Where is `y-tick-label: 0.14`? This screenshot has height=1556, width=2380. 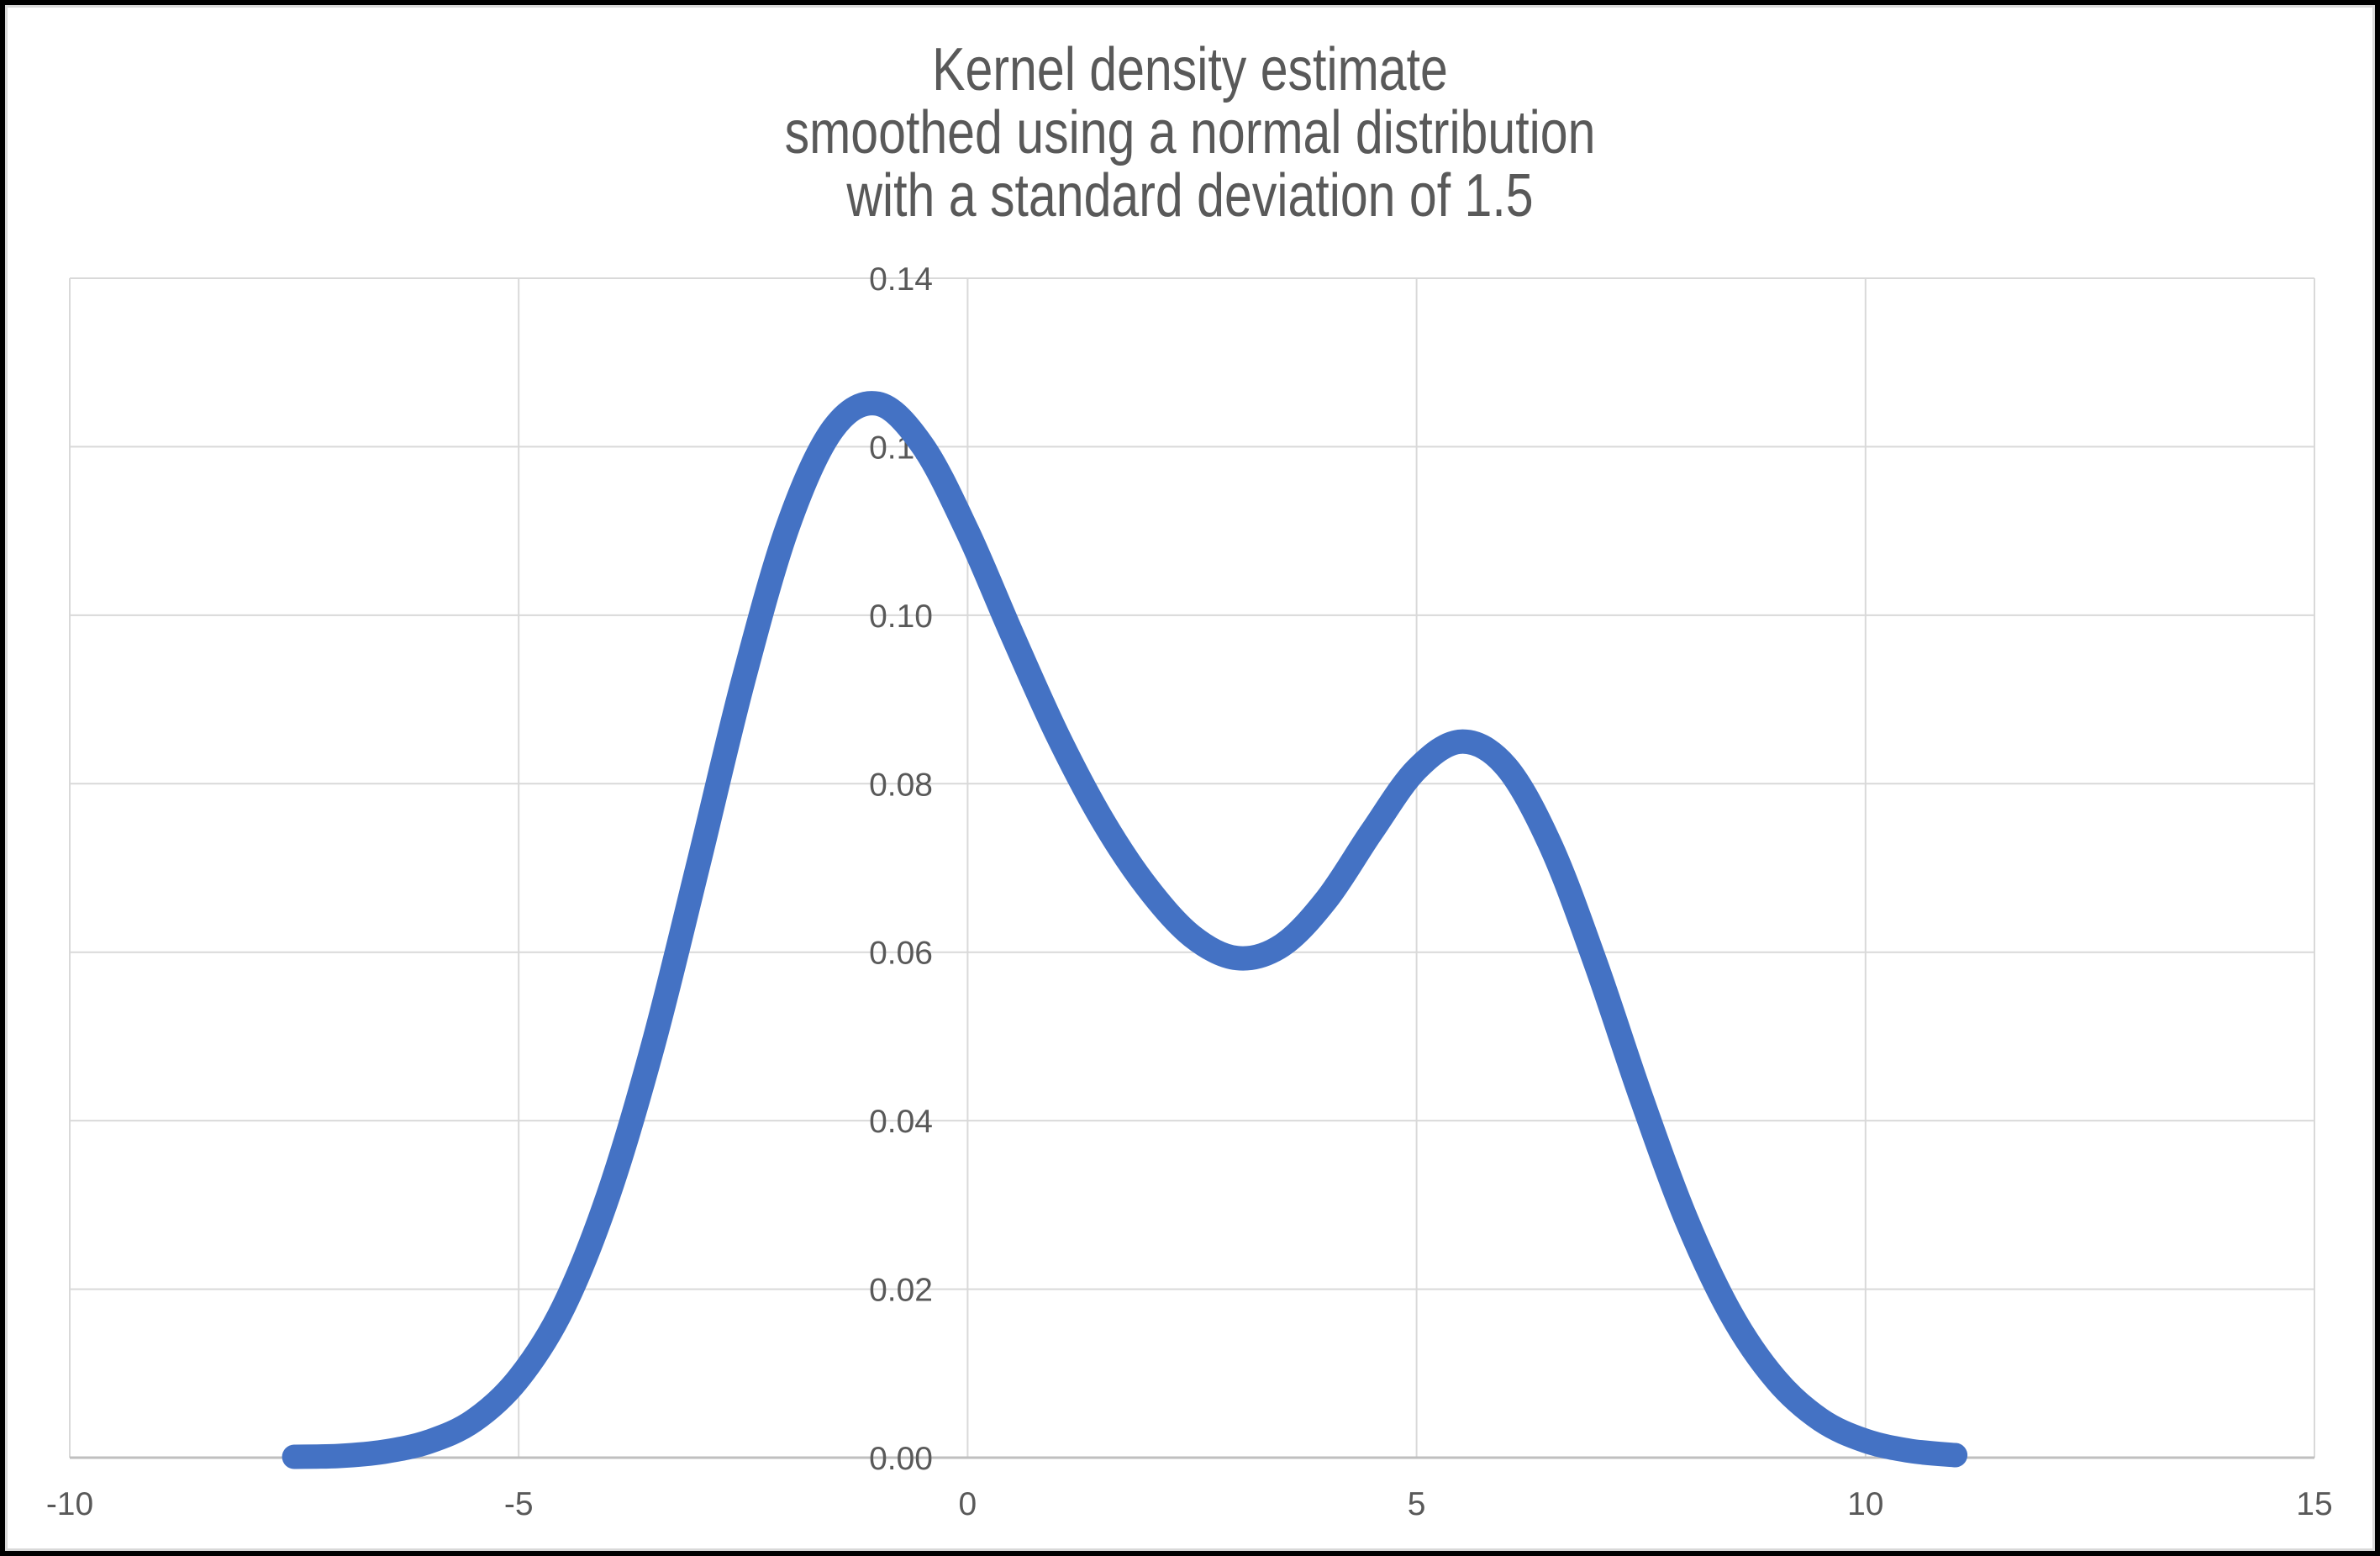
y-tick-label: 0.14 is located at coordinates (901, 279).